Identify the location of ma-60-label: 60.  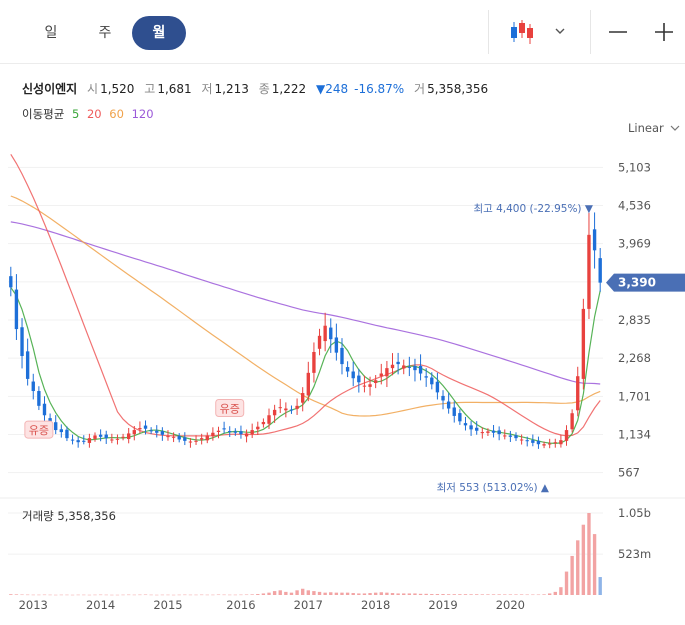
(116, 114).